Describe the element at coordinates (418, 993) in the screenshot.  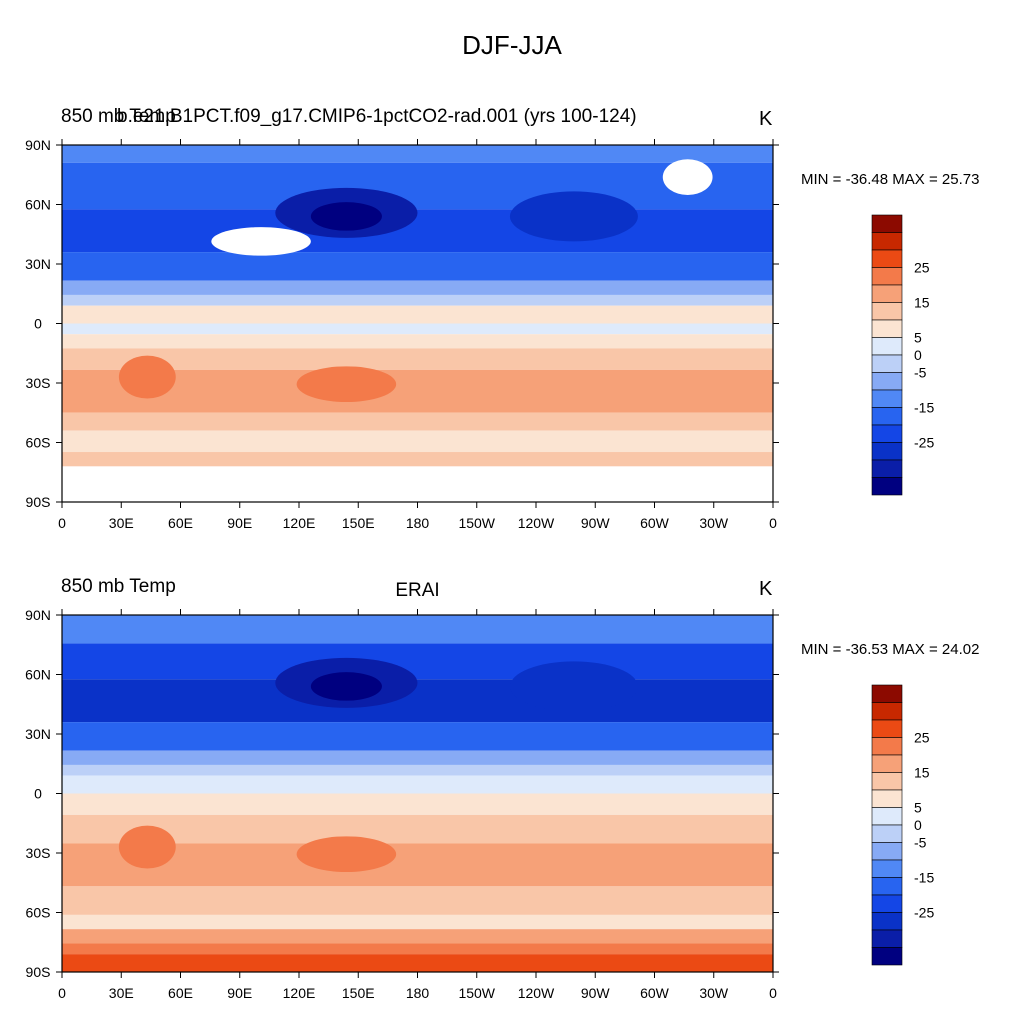
I see `x-tick-label: 180` at that location.